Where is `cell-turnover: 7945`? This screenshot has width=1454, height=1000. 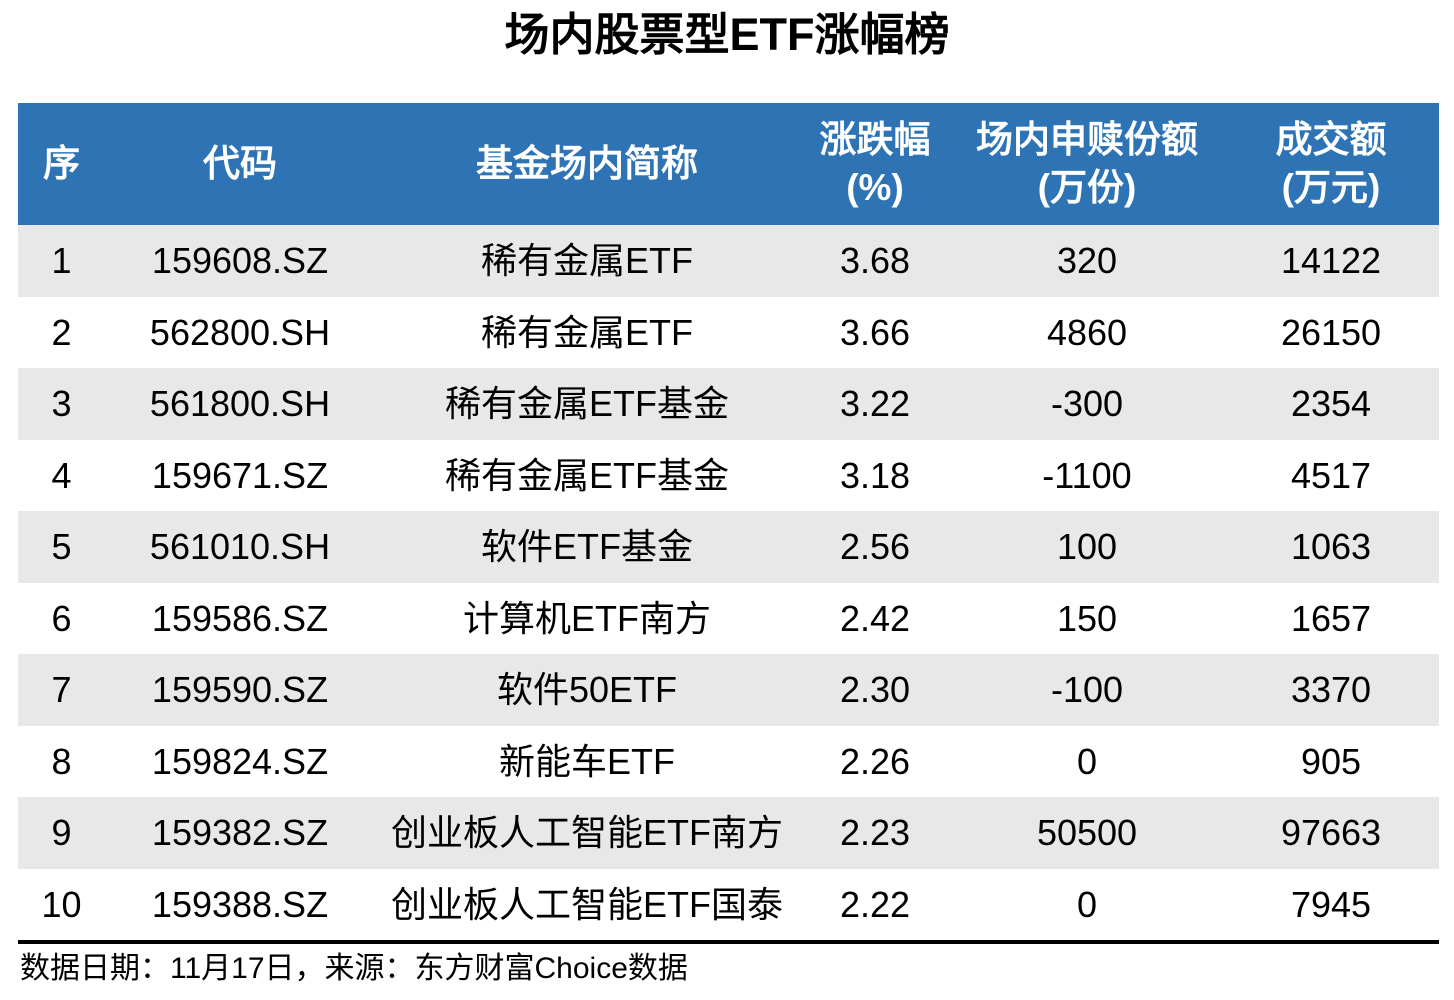
cell-turnover: 7945 is located at coordinates (1331, 904).